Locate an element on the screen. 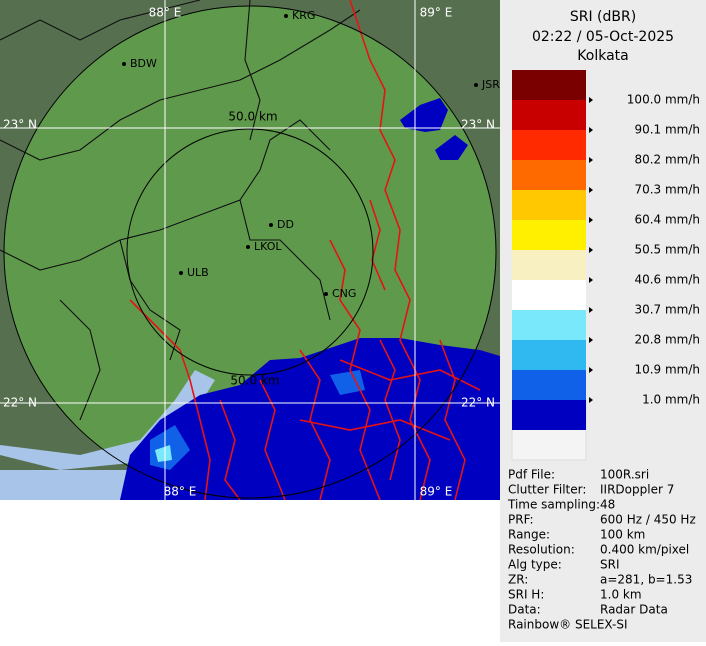 The image size is (706, 646). city-label: DD is located at coordinates (285, 224).